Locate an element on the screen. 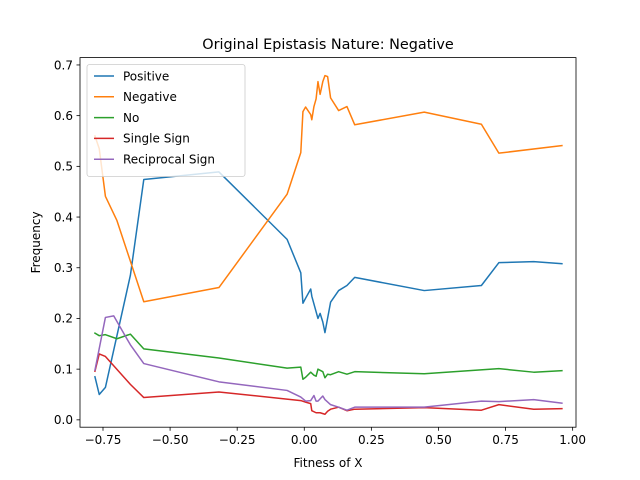  legend-label-positive: Positive is located at coordinates (146, 76).